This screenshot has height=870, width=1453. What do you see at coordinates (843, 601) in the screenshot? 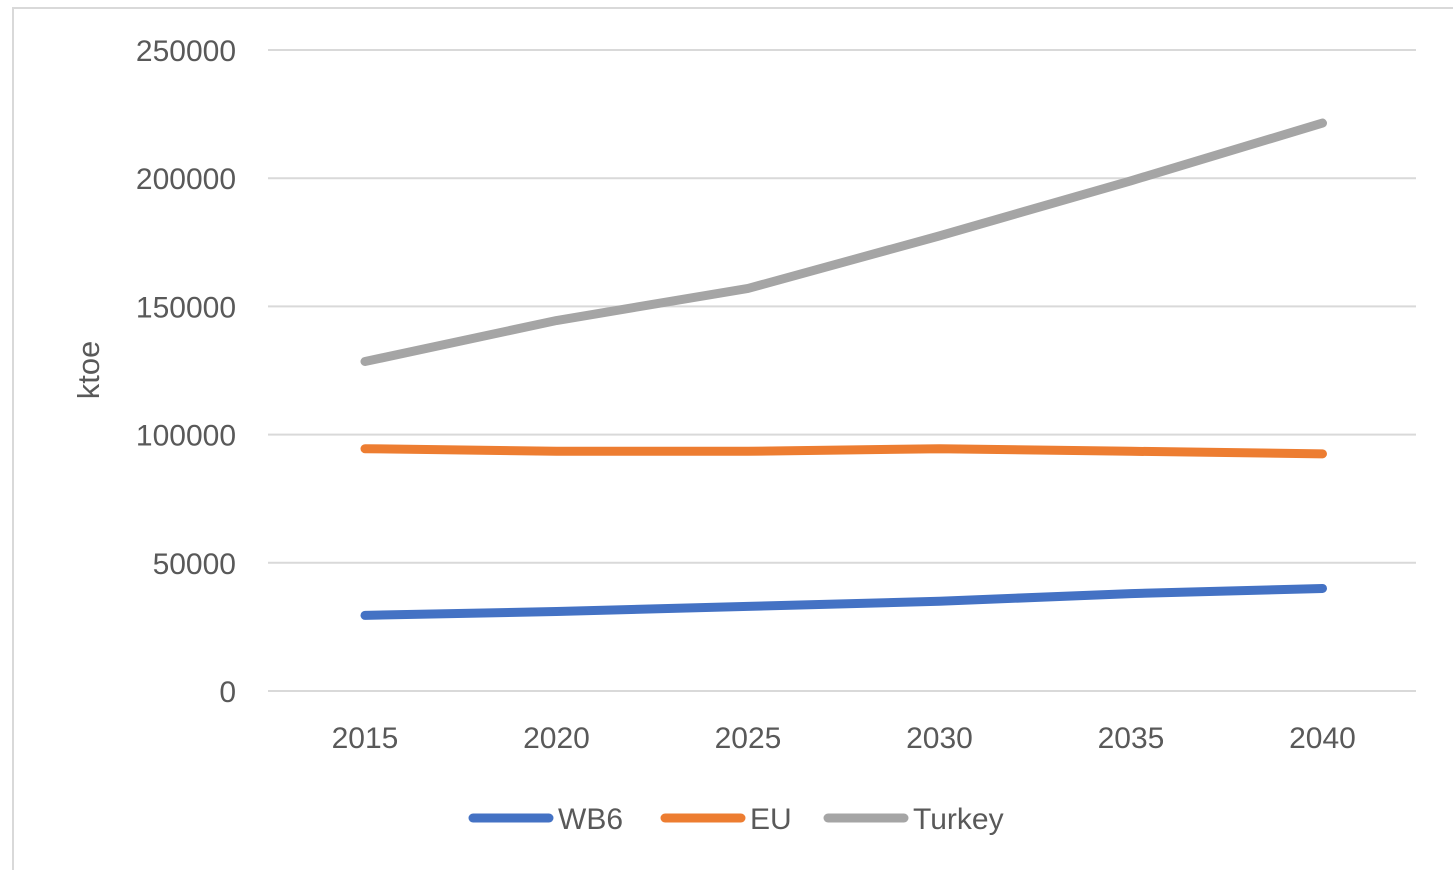
I see `series-line-wb6` at bounding box center [843, 601].